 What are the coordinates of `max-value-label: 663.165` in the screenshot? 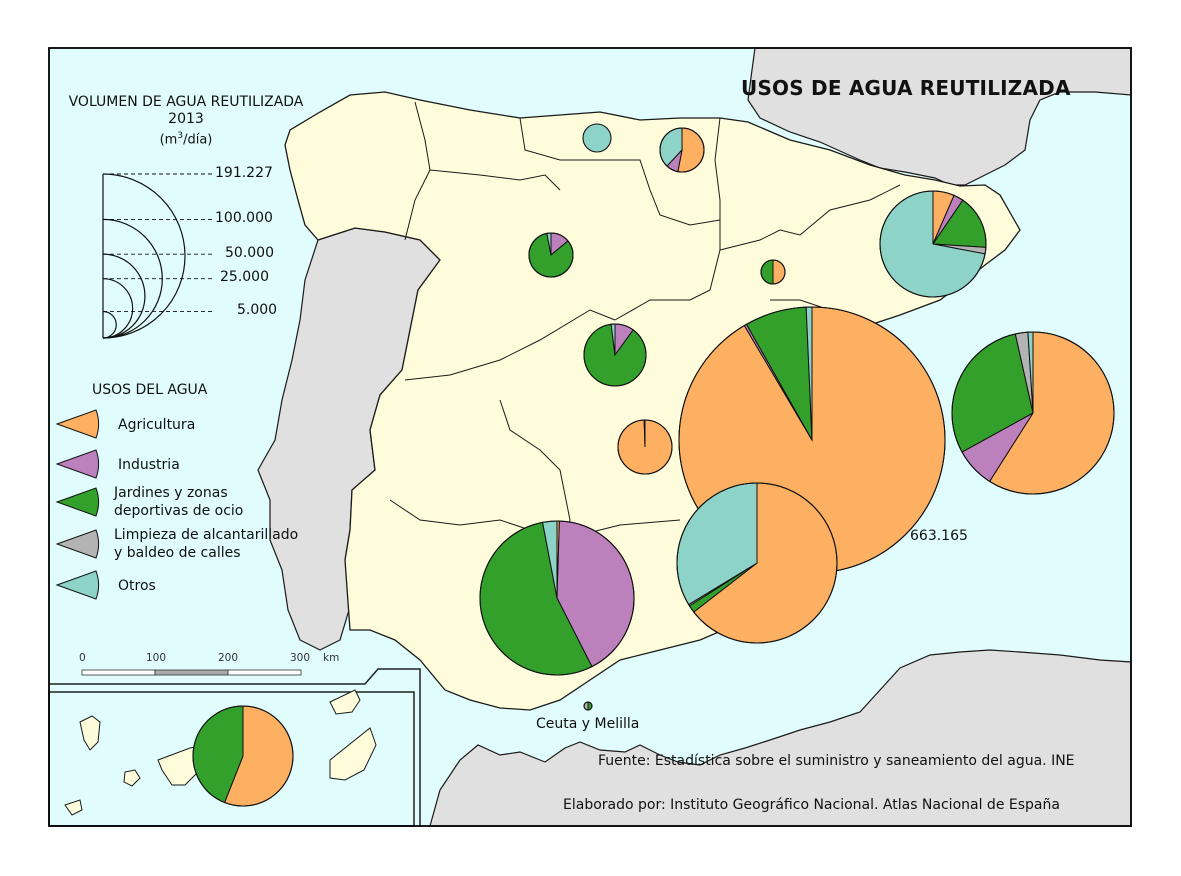 It's located at (939, 536).